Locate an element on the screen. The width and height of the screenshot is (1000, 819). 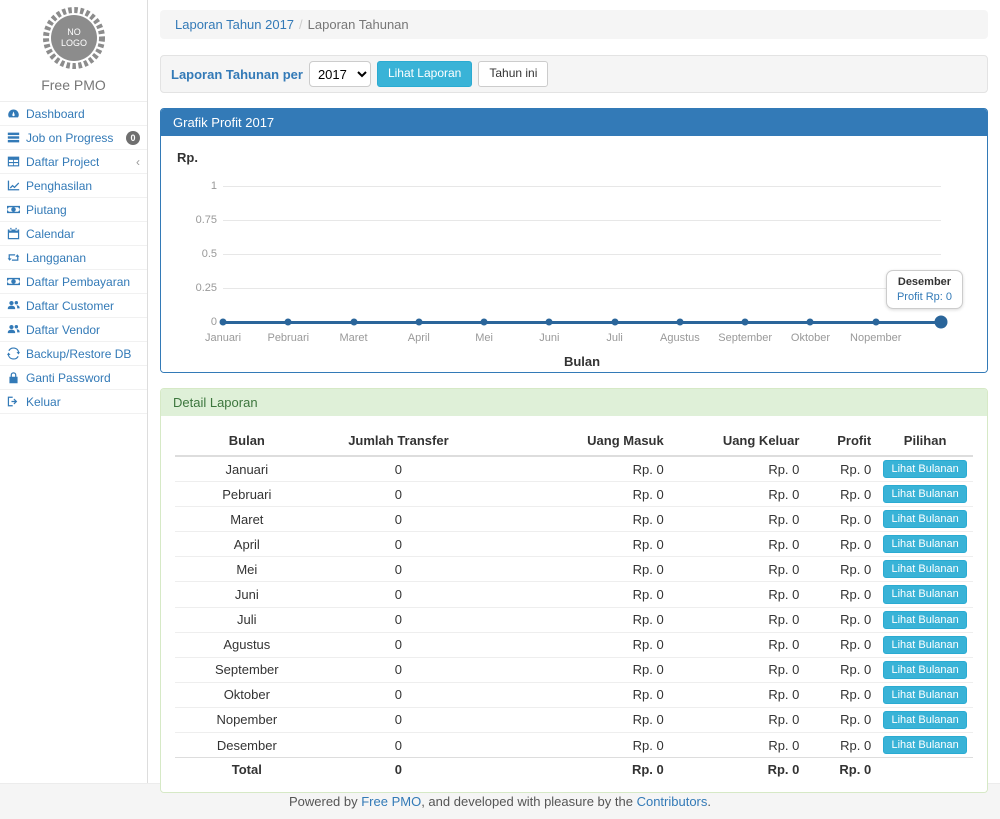
sidebar-item-calendar: Calendar is located at coordinates (73, 234).